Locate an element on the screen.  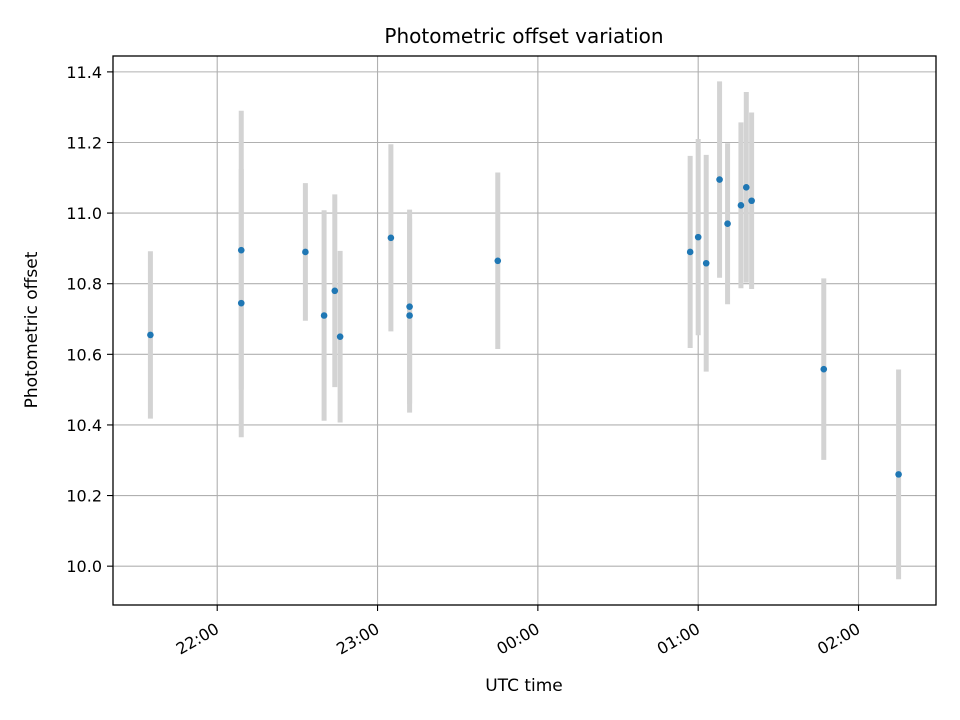
y-tick-label: 10.0 is located at coordinates (84, 566).